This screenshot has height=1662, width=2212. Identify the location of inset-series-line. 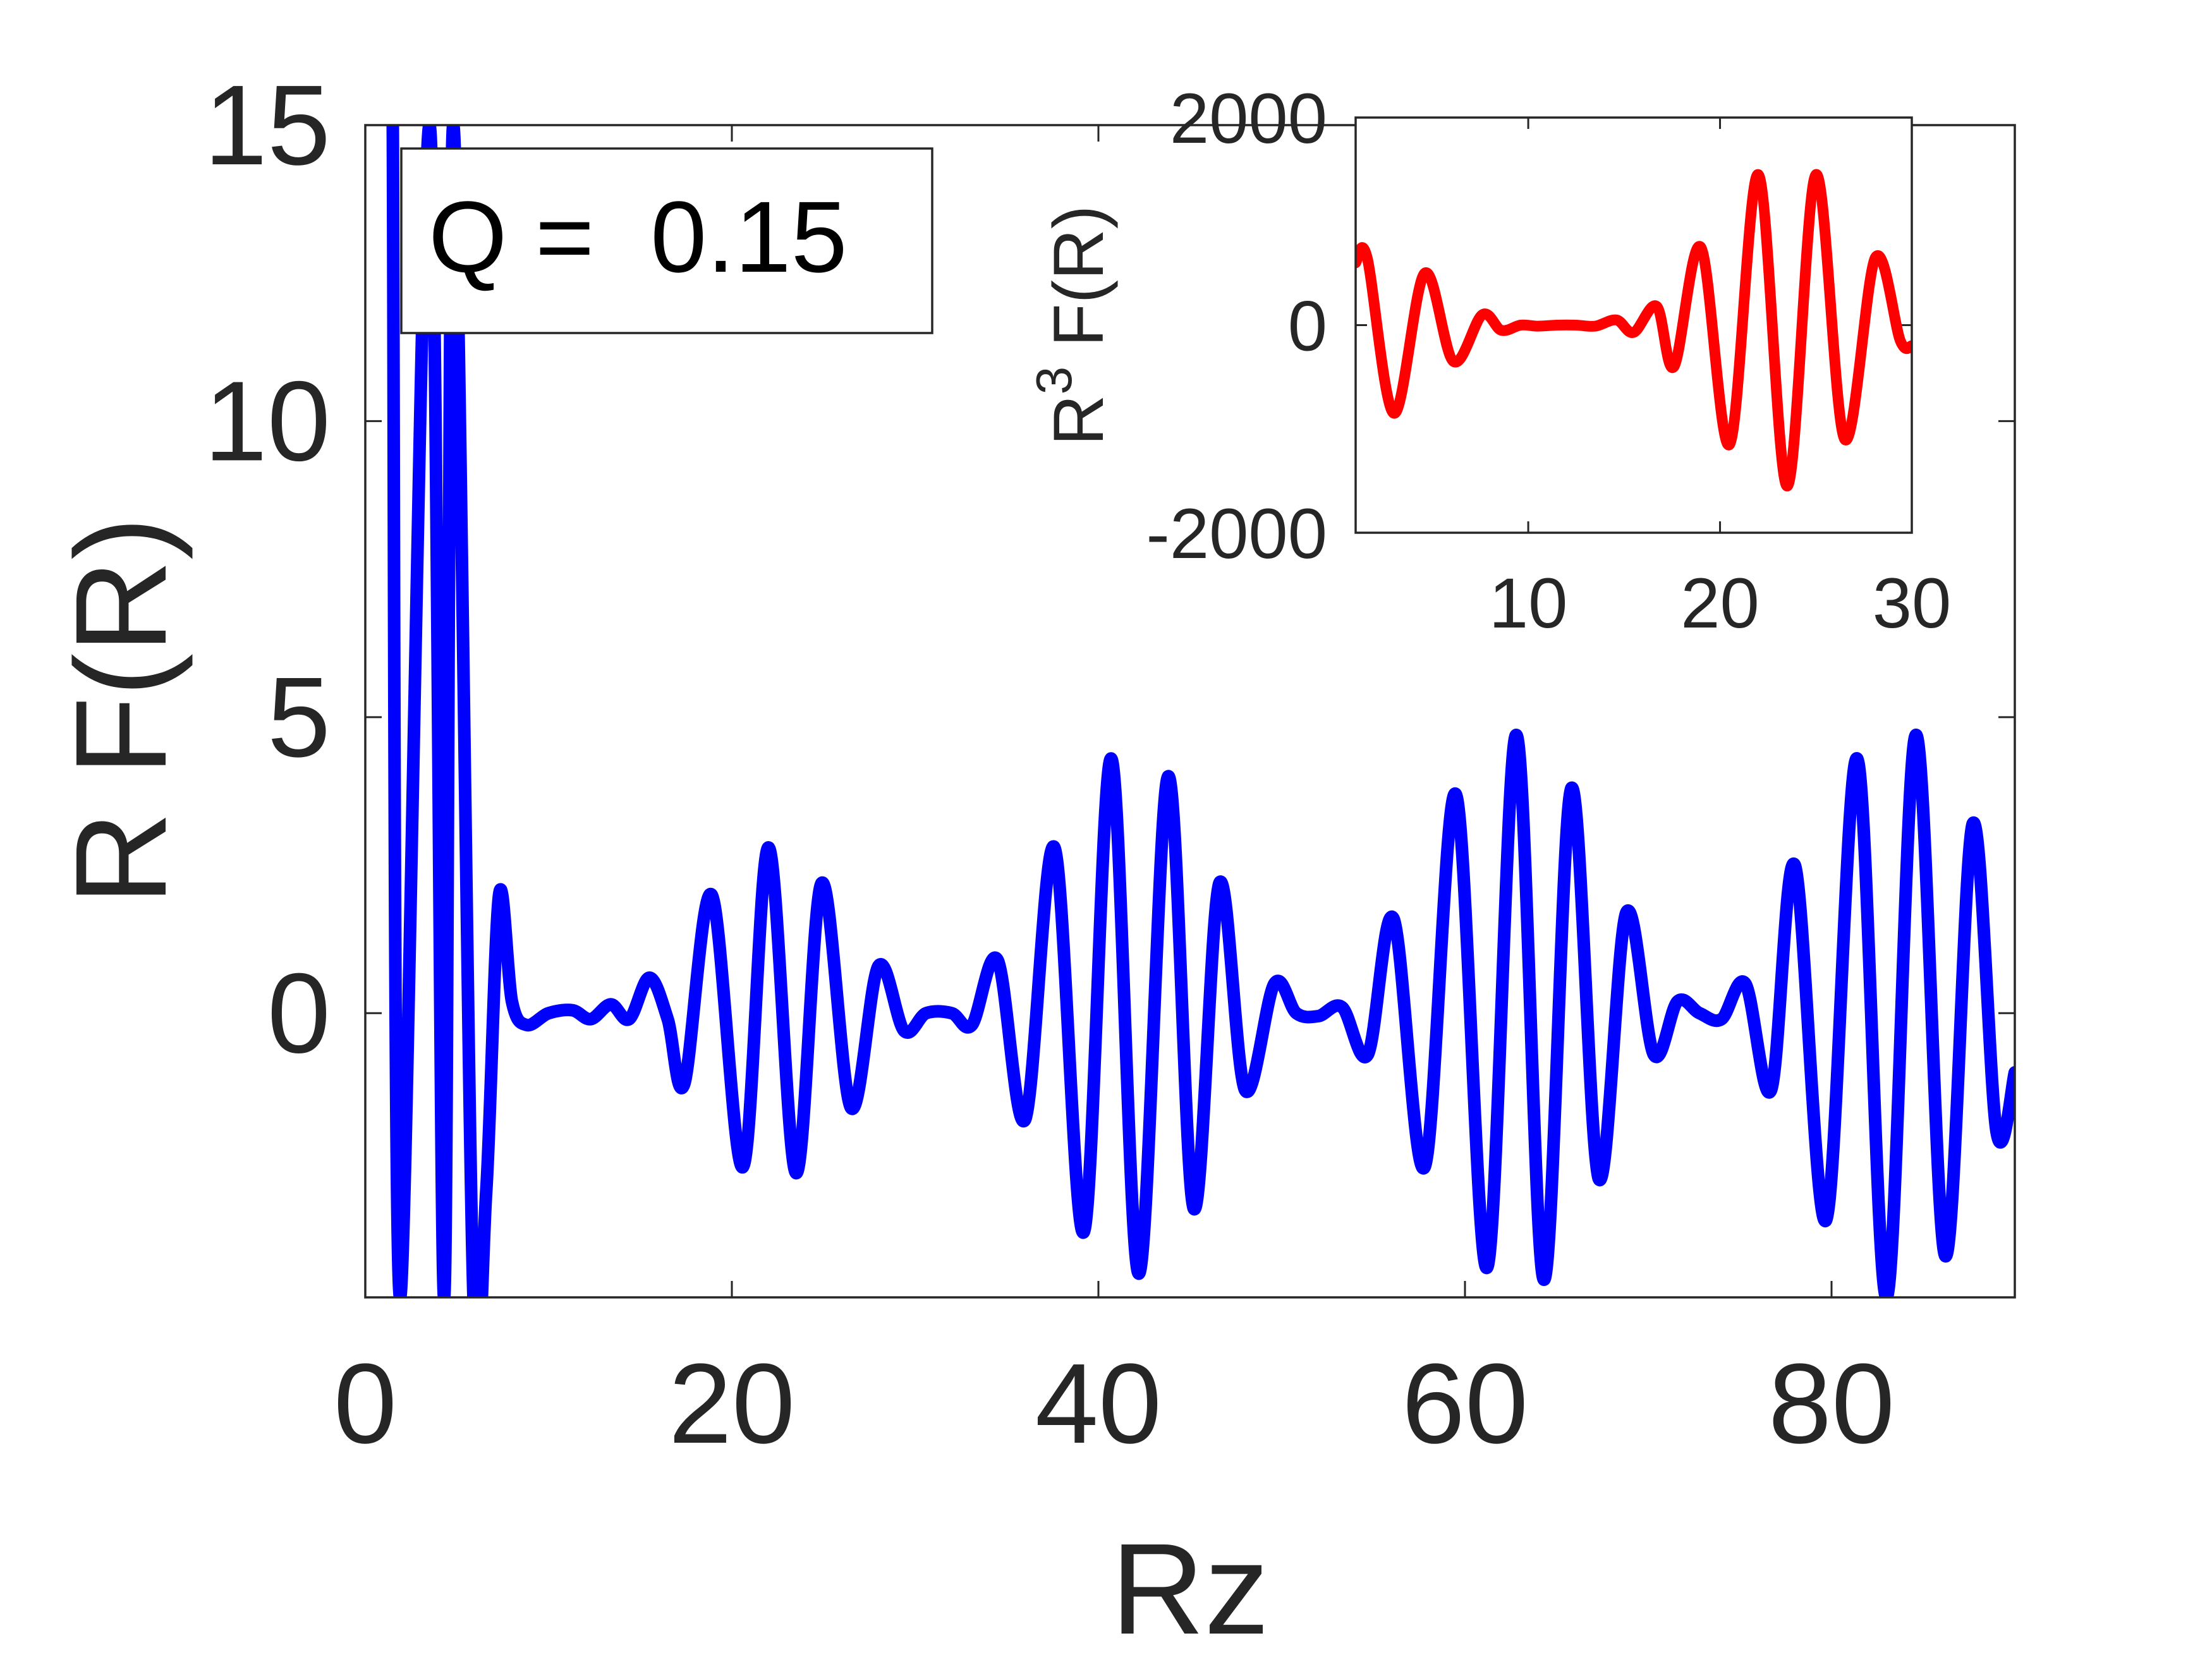
(1634, 330).